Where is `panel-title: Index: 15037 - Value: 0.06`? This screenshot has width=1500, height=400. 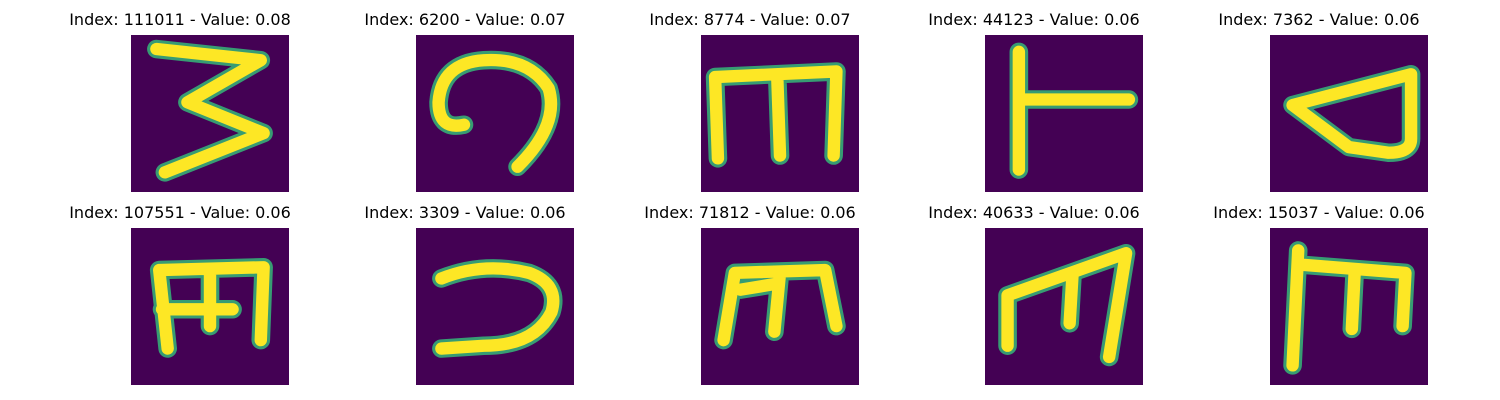
panel-title: Index: 15037 - Value: 0.06 is located at coordinates (1319, 212).